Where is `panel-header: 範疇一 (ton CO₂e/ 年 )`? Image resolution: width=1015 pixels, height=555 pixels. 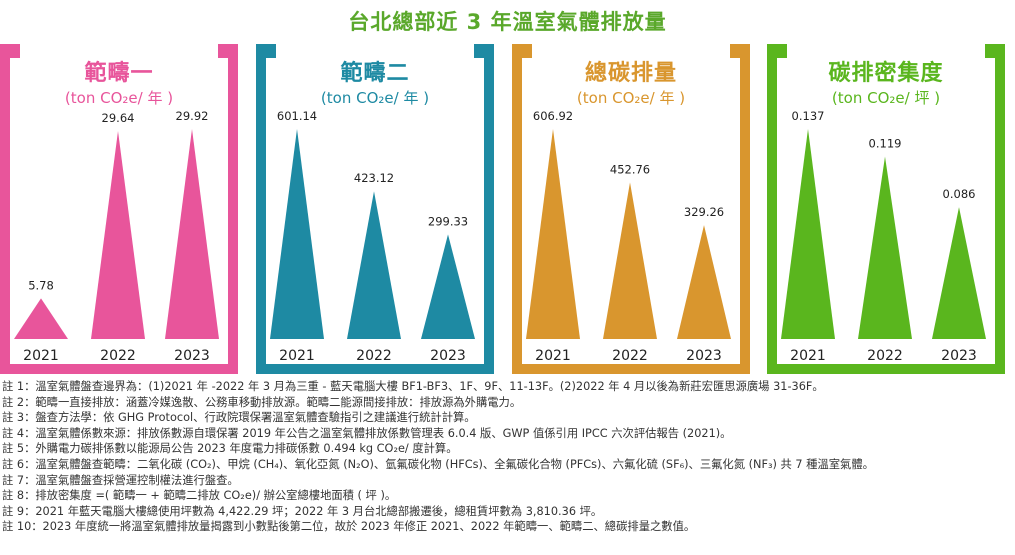
panel-header: 範疇一 (ton CO₂e/ 年 ) is located at coordinates (119, 84).